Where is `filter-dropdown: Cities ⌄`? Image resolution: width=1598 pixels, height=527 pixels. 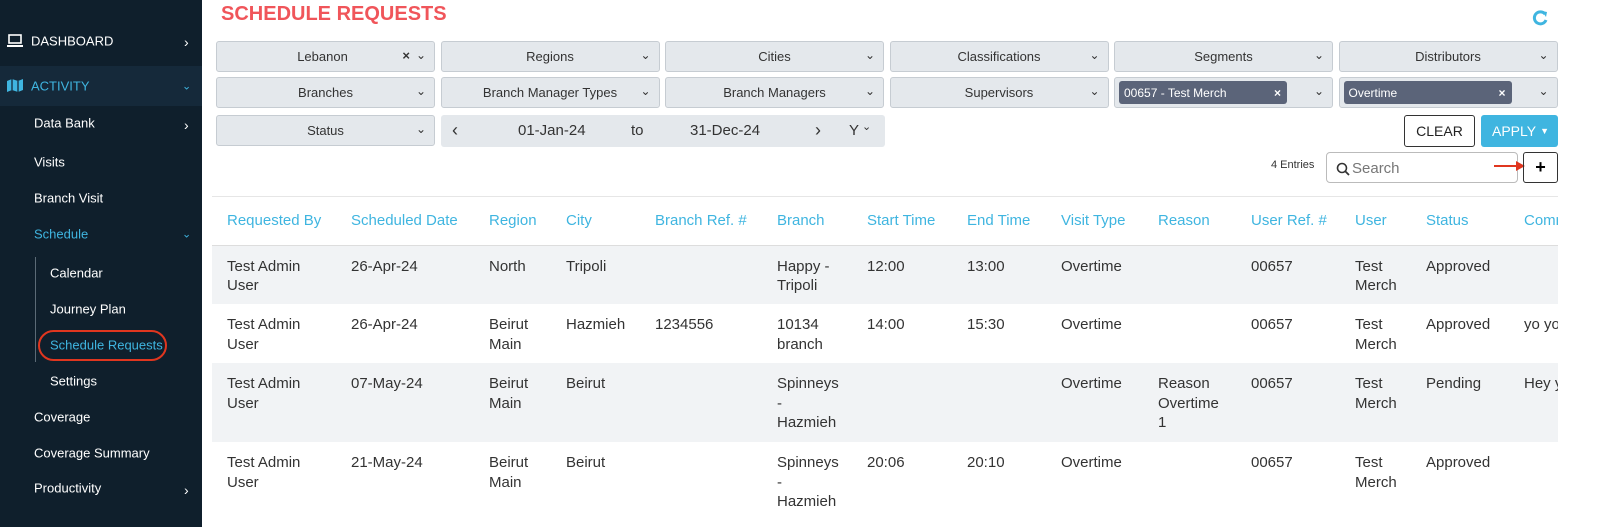 filter-dropdown: Cities ⌄ is located at coordinates (774, 56).